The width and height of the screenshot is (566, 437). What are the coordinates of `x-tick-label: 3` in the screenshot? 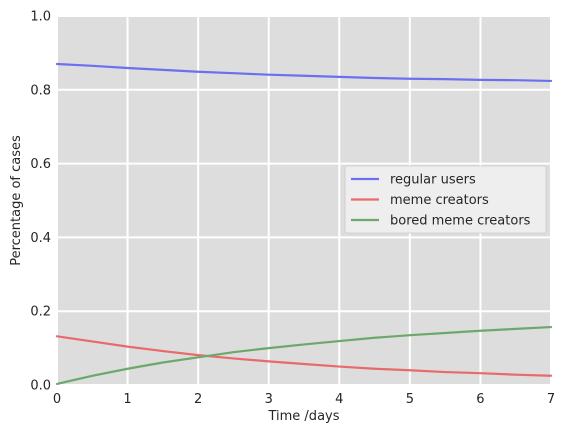 It's located at (269, 399).